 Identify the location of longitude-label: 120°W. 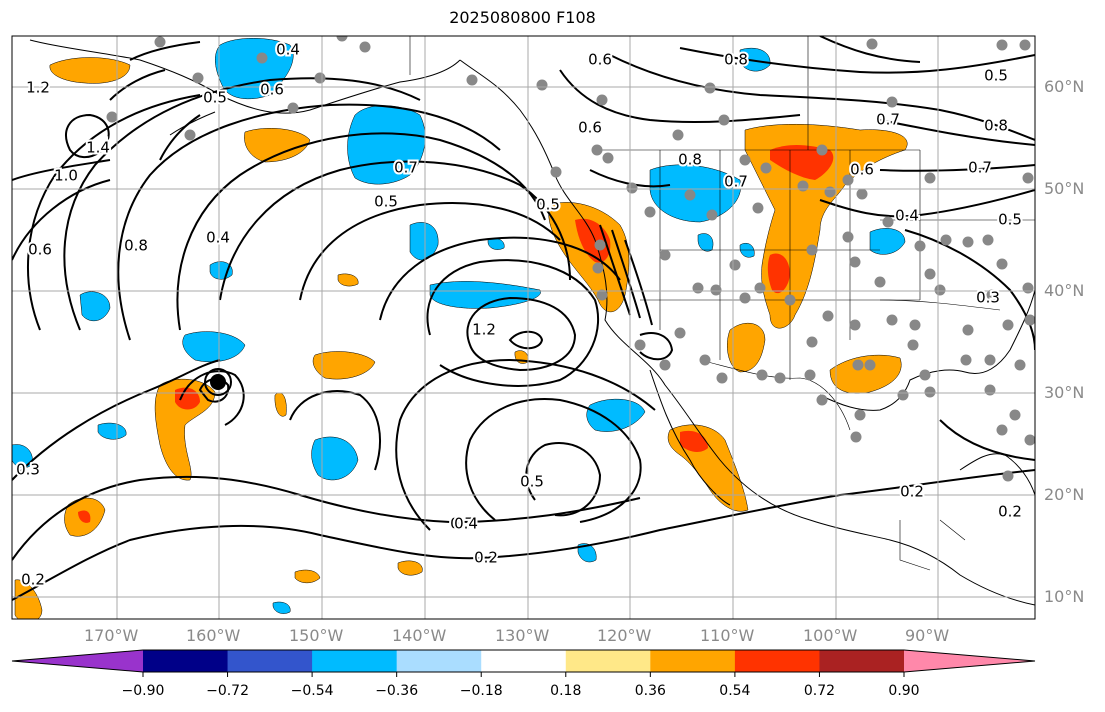
(624, 635).